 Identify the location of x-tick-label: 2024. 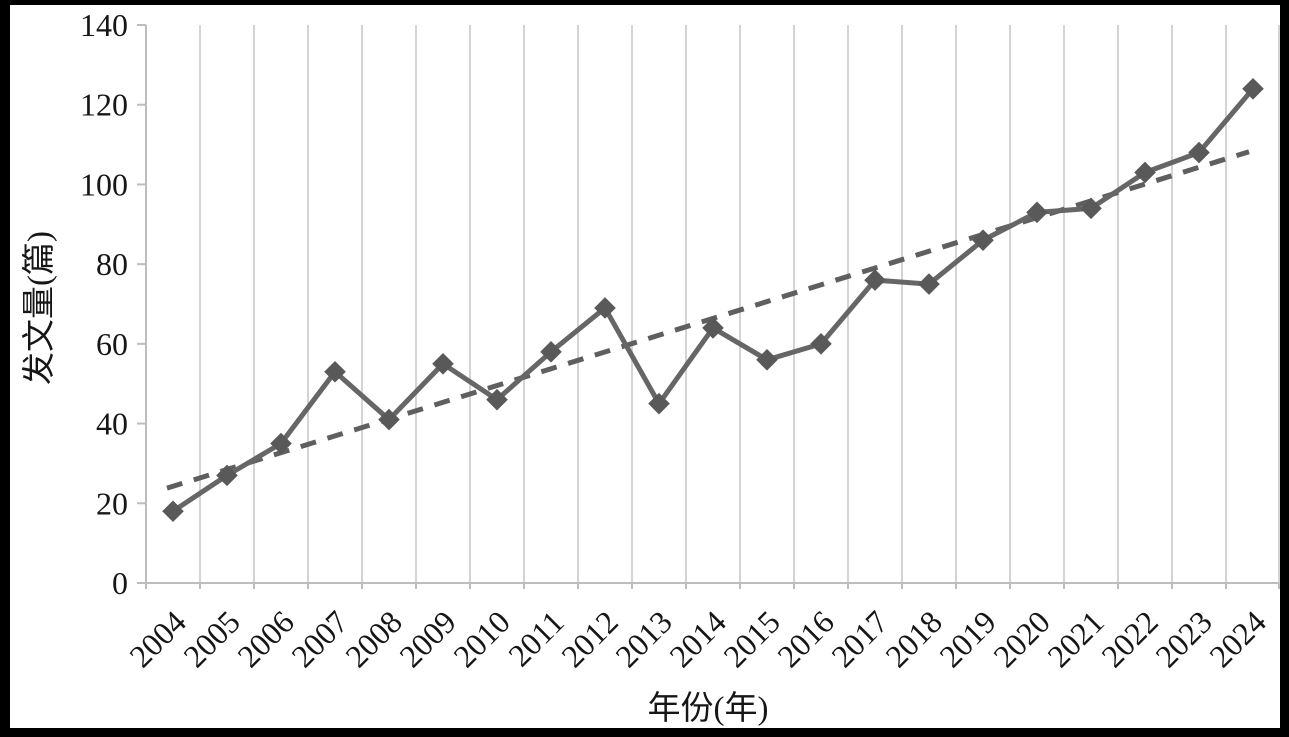
(1237, 638).